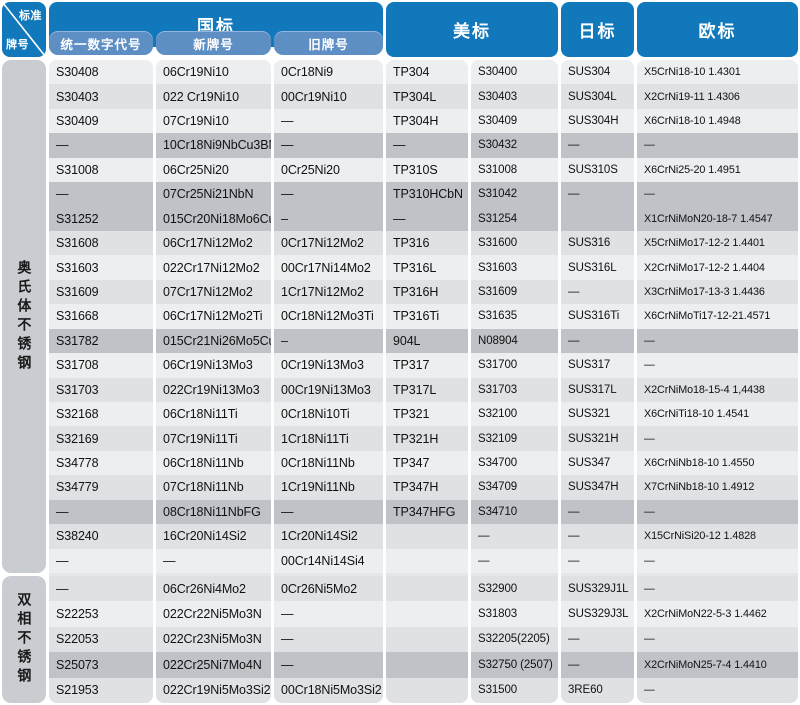 This screenshot has height=705, width=800. What do you see at coordinates (328, 44) in the screenshot?
I see `subheader-gb-old-label: 旧牌号` at bounding box center [328, 44].